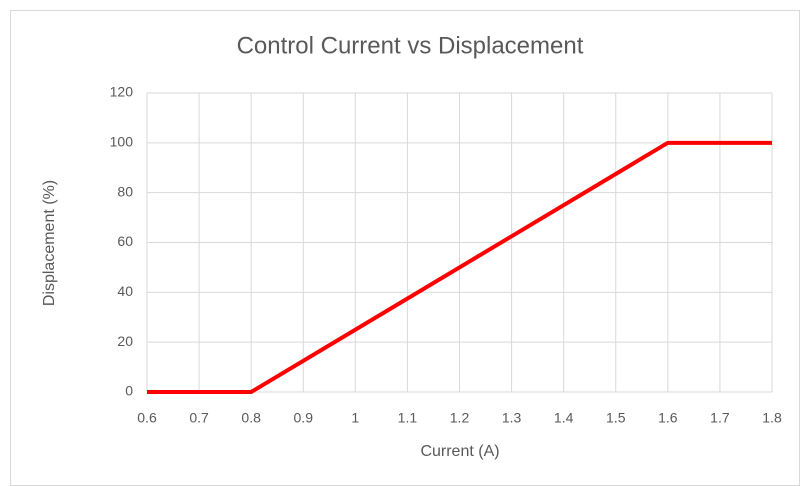 The height and width of the screenshot is (486, 800). I want to click on x-tick-label: 0.9, so click(304, 418).